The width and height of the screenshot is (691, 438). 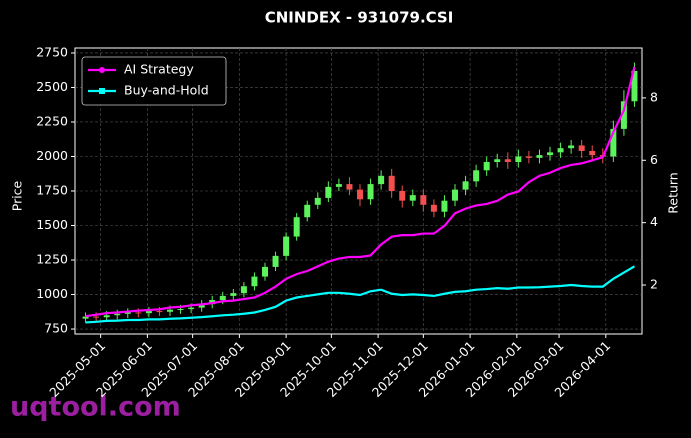 What do you see at coordinates (56, 328) in the screenshot?
I see `y-tick-label: 750` at bounding box center [56, 328].